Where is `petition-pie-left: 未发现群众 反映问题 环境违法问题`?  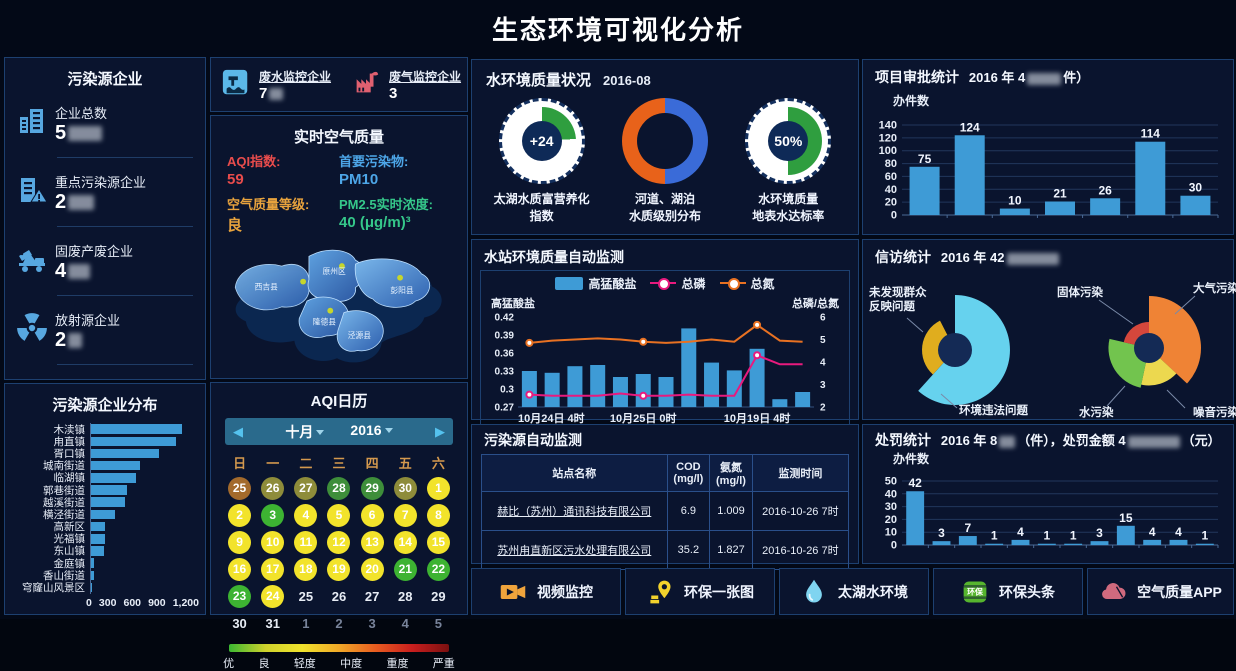 petition-pie-left: 未发现群众 反映问题 环境违法问题 is located at coordinates (958, 347).